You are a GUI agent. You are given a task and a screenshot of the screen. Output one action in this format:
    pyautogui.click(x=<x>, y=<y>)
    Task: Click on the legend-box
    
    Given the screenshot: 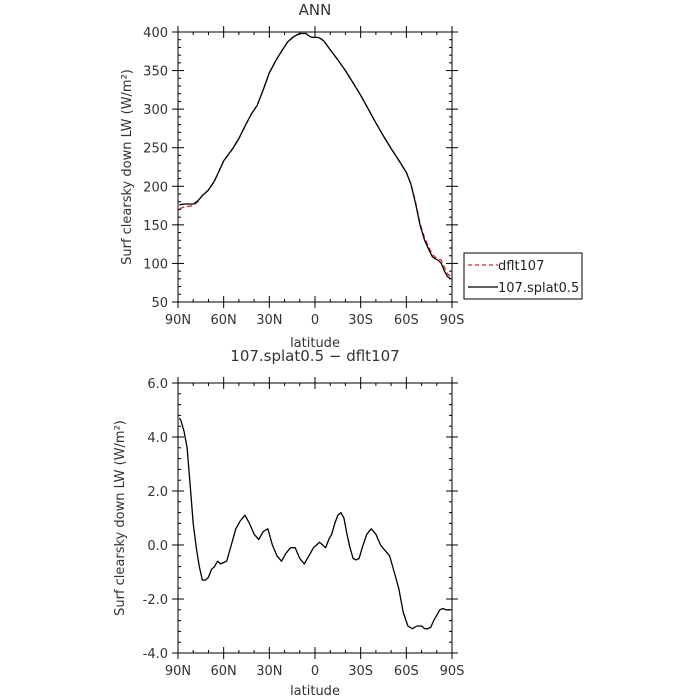 What is the action you would take?
    pyautogui.click(x=523, y=276)
    